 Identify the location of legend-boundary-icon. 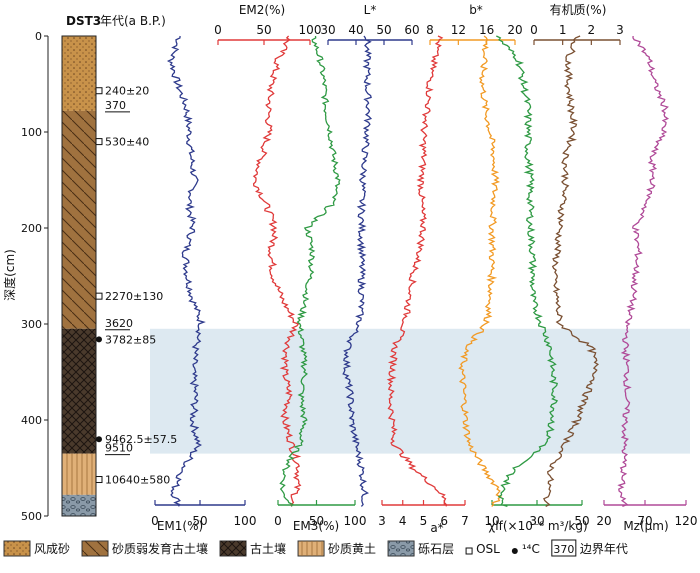
(564, 548).